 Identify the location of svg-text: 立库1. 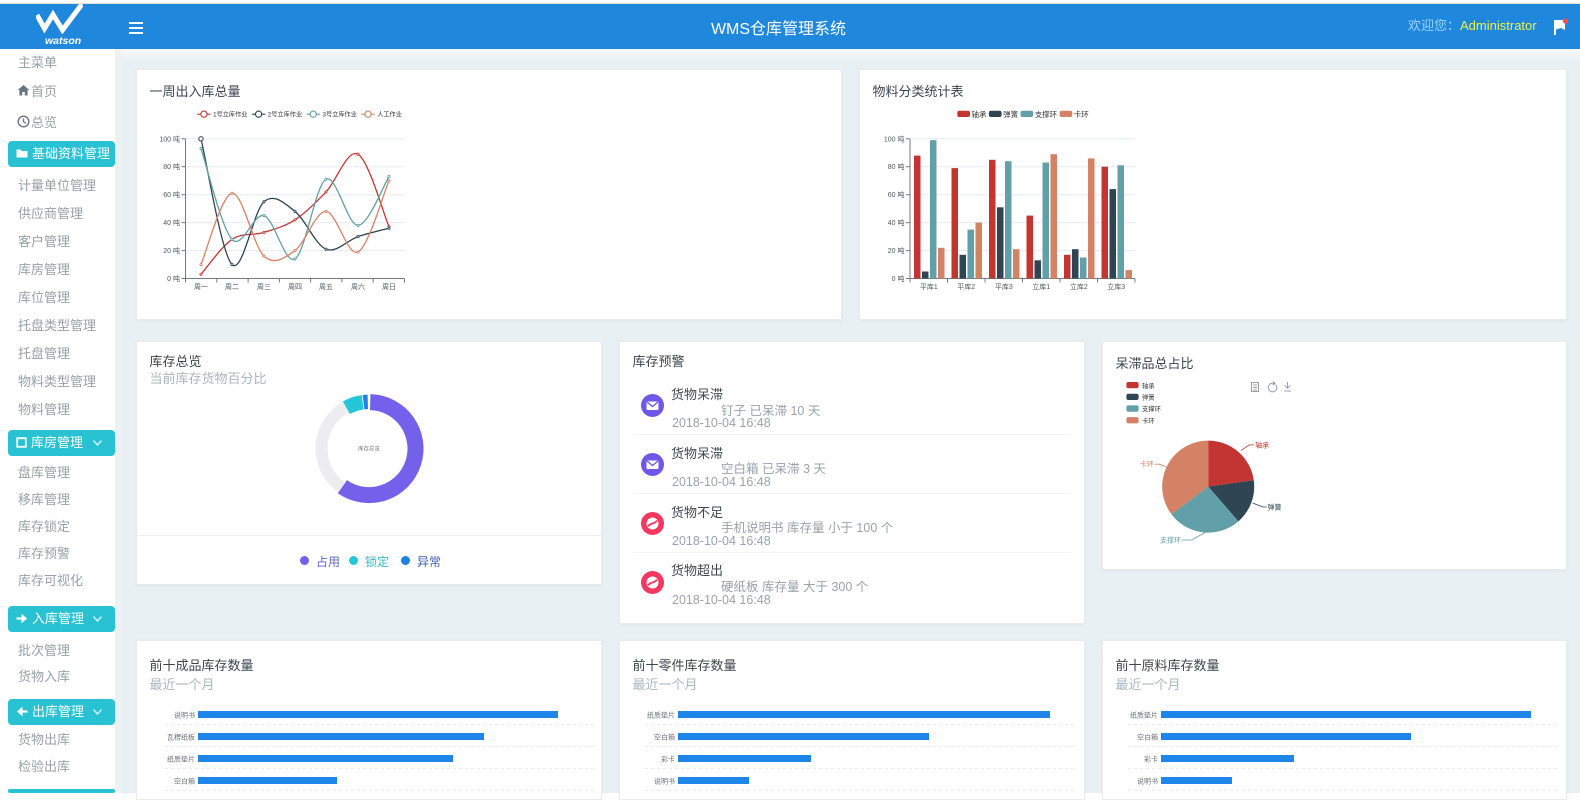
(1041, 286).